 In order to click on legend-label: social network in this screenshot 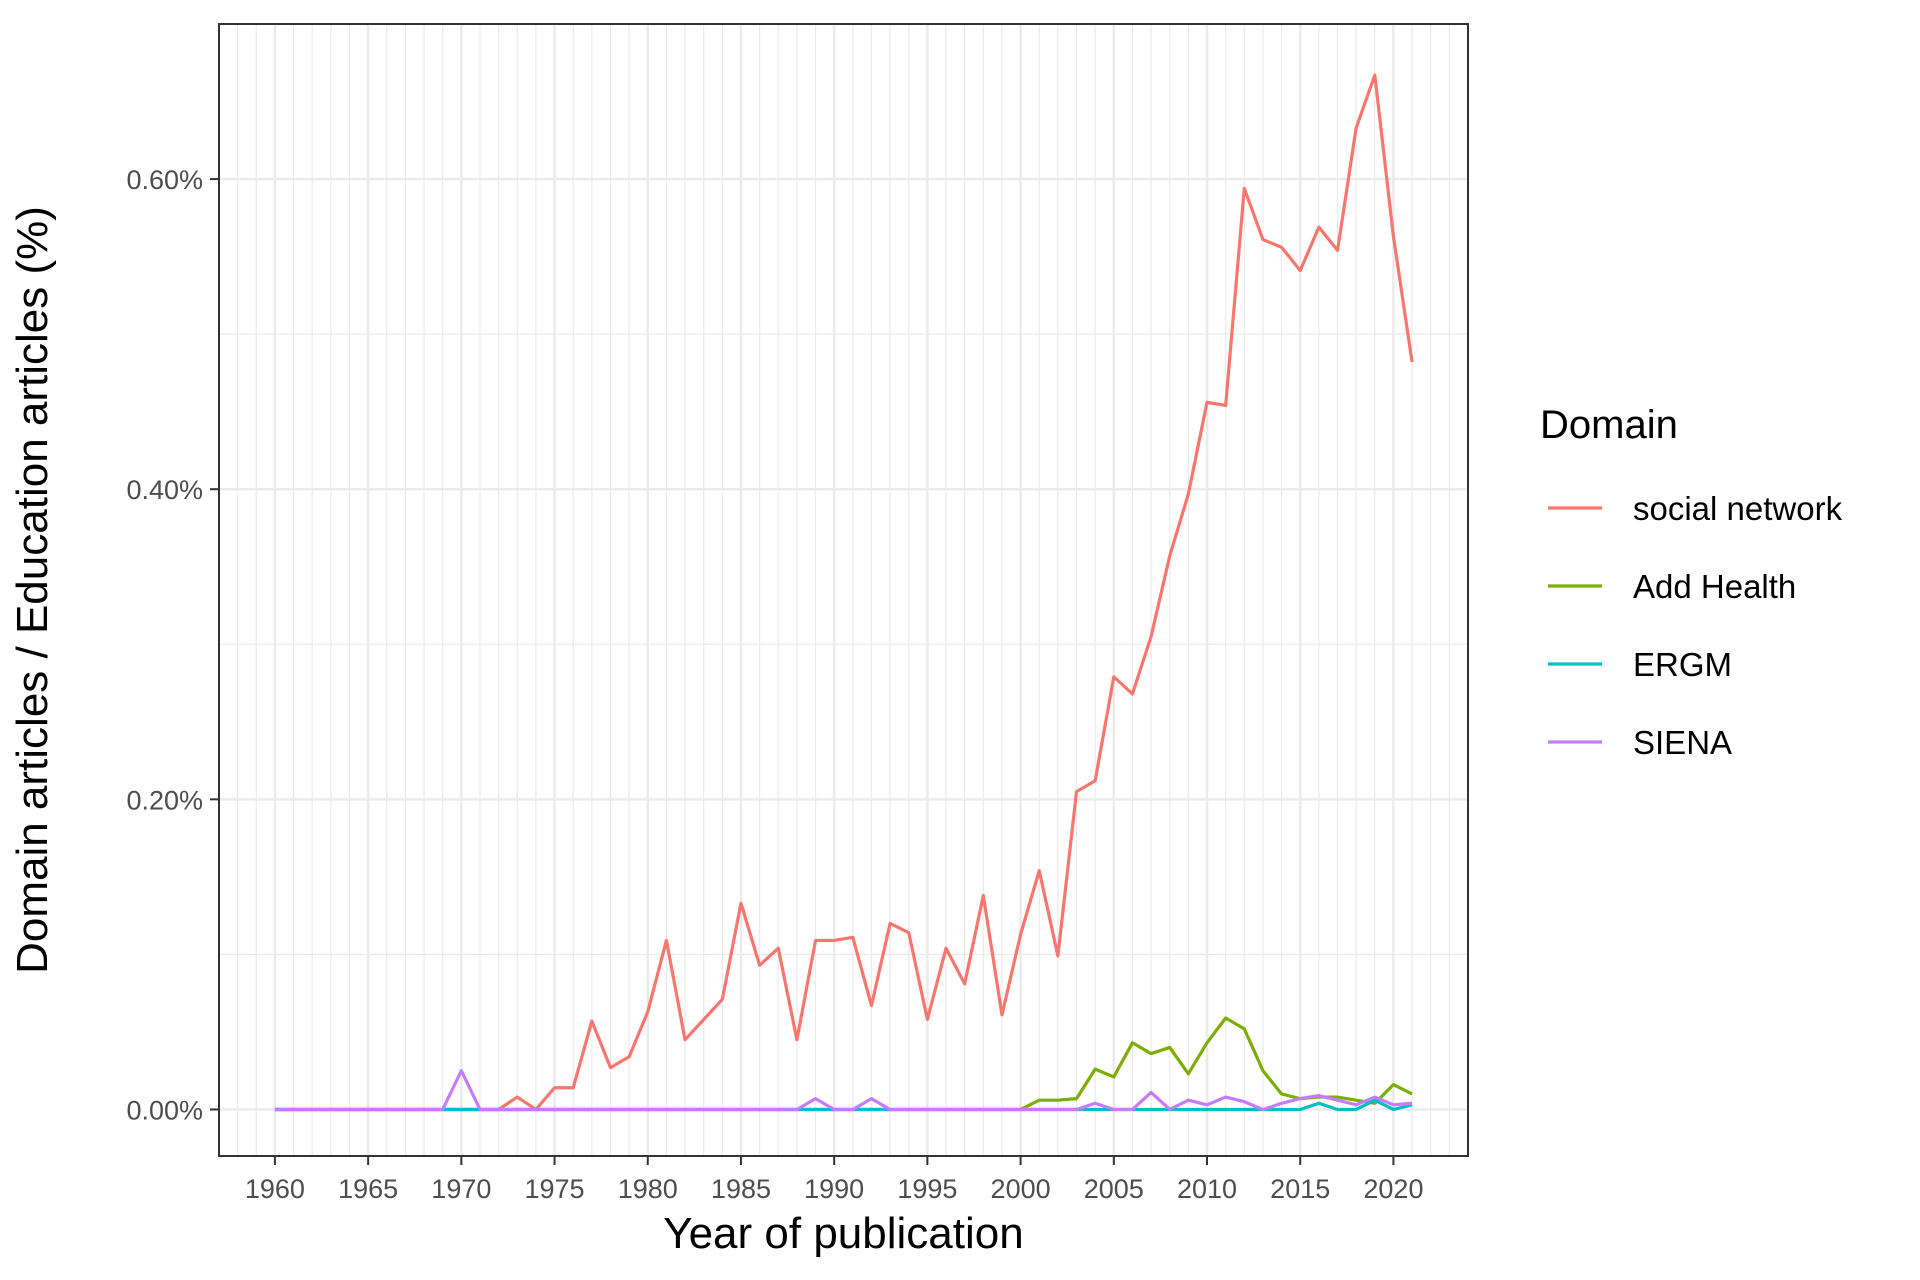, I will do `click(1738, 508)`.